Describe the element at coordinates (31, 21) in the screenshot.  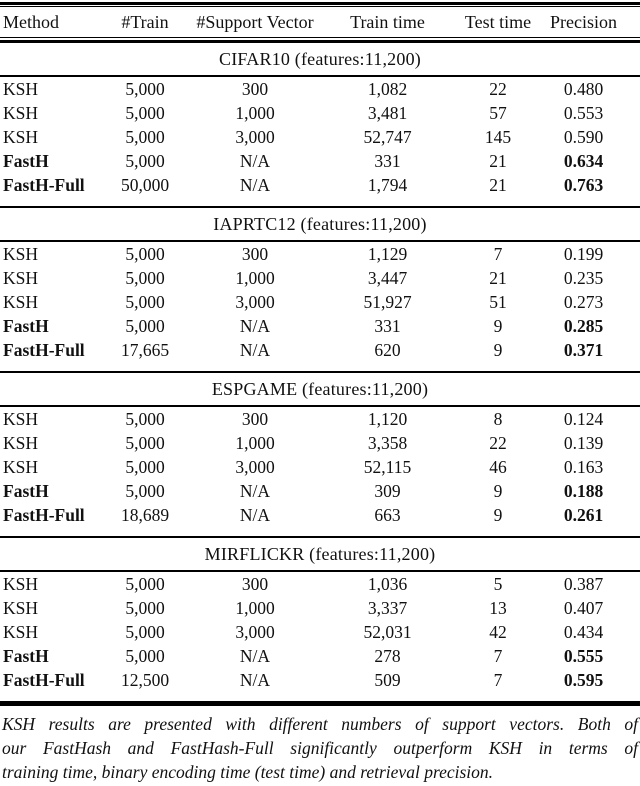
I see `column-header-method: Method` at that location.